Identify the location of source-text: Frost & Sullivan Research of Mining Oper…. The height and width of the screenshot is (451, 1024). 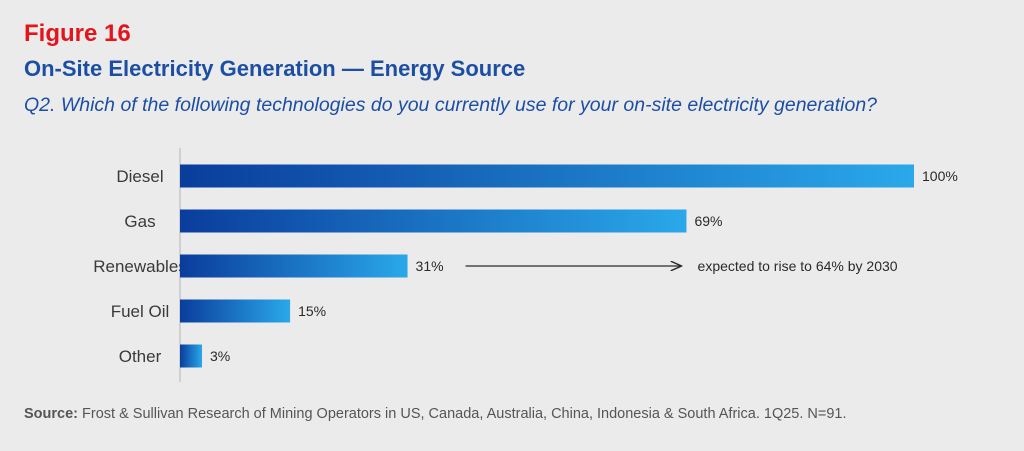
(464, 414).